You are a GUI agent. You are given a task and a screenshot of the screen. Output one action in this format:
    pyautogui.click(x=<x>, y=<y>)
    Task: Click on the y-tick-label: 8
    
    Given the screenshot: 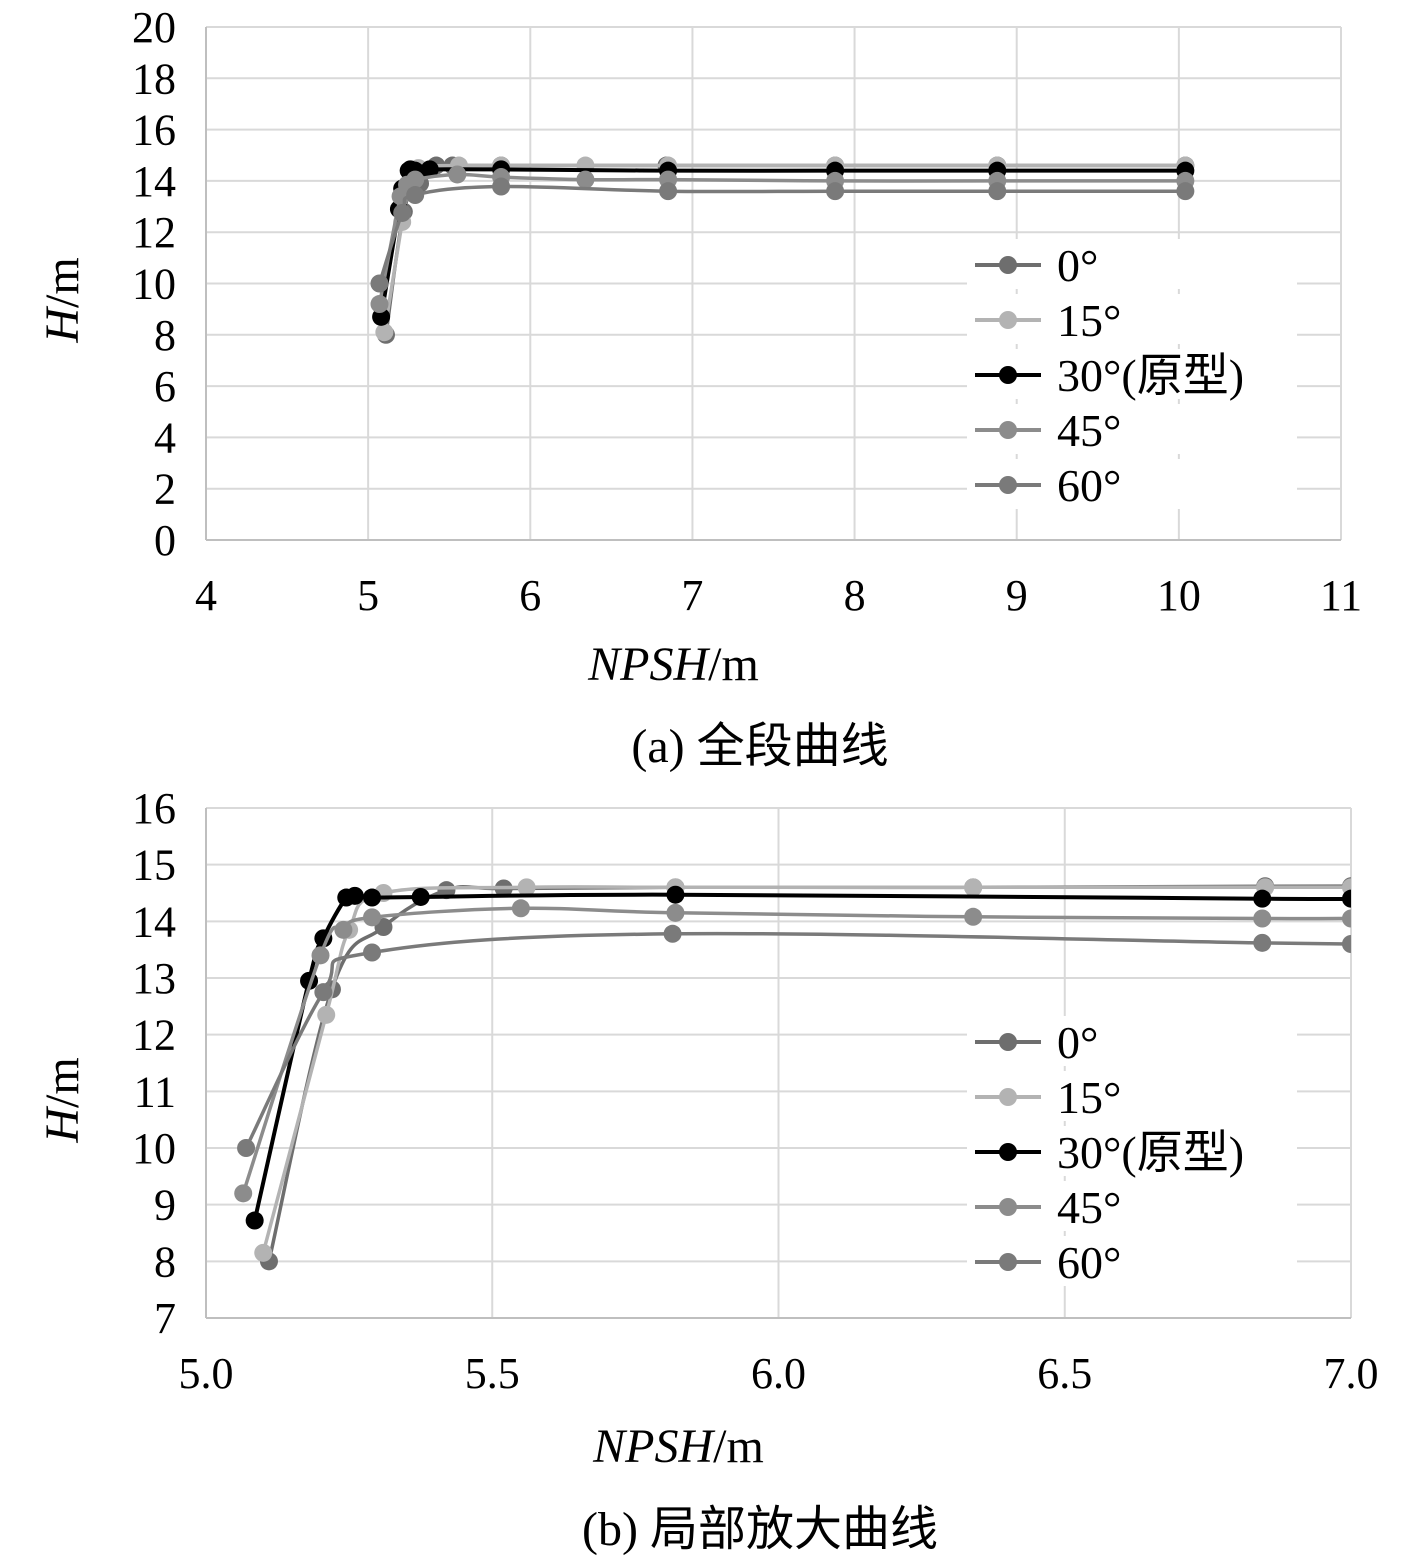 What is the action you would take?
    pyautogui.click(x=165, y=1261)
    